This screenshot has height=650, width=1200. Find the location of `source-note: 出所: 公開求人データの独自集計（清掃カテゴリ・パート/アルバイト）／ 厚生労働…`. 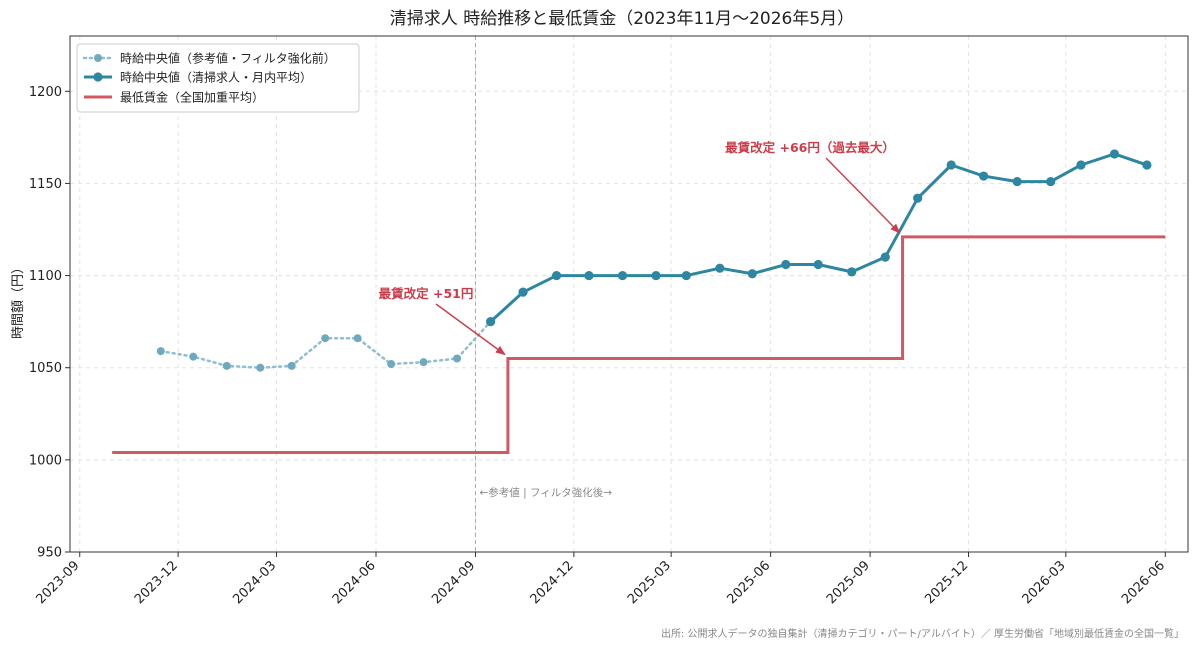

source-note: 出所: 公開求人データの独自集計（清掃カテゴリ・パート/アルバイト）／ 厚生労働… is located at coordinates (922, 633).